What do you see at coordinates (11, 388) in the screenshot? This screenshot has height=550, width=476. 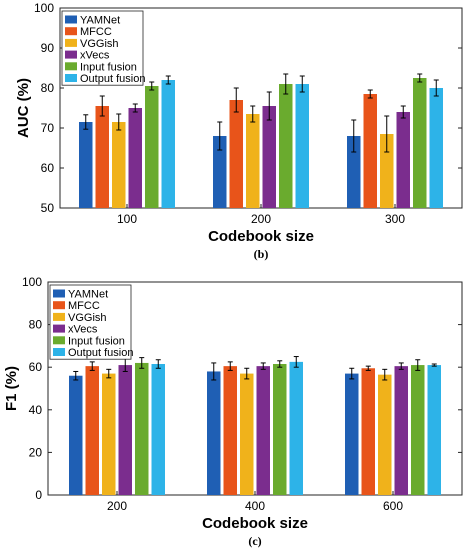 I see `y-axis-label: F1 (%)` at bounding box center [11, 388].